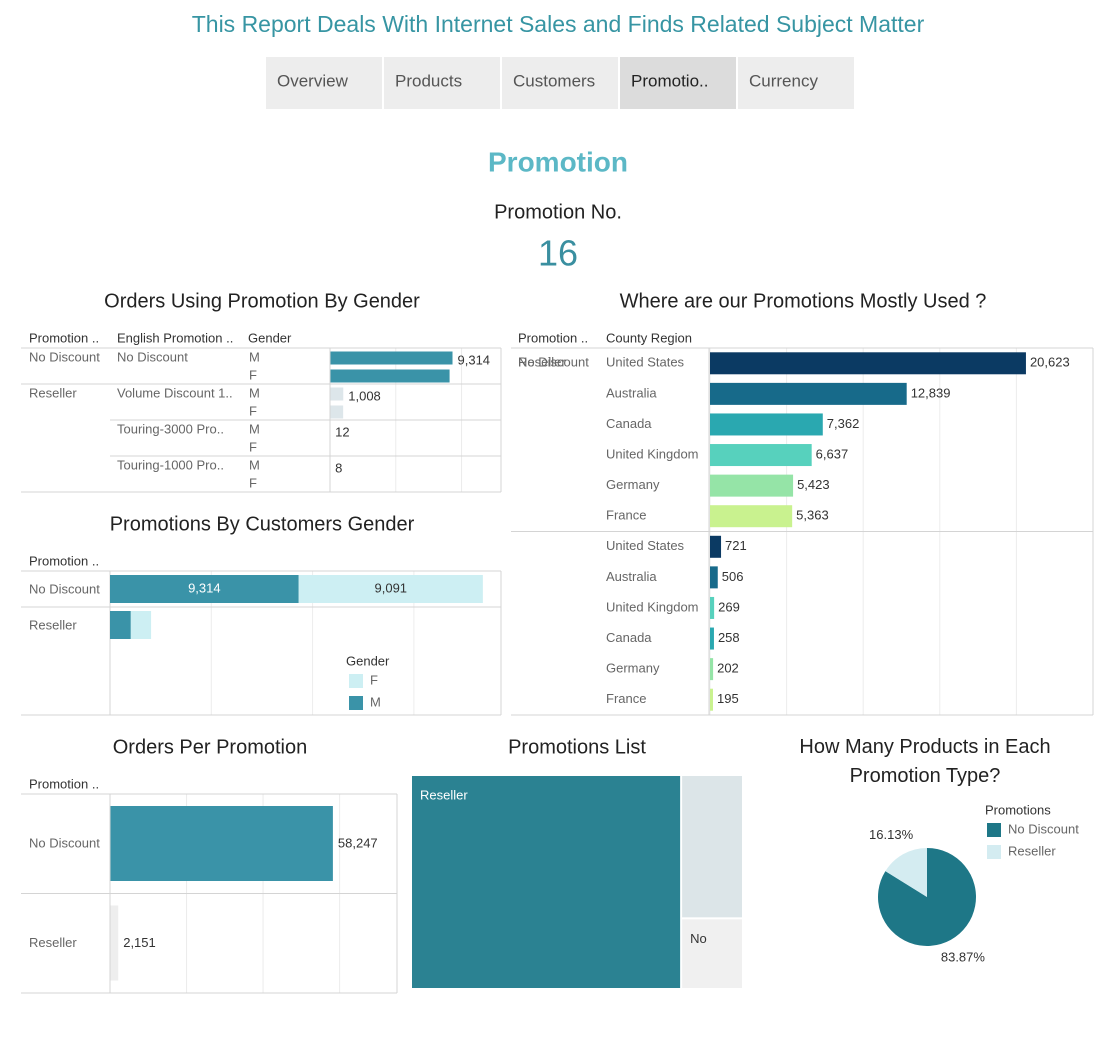  What do you see at coordinates (558, 161) in the screenshot?
I see `section-title: Promotion` at bounding box center [558, 161].